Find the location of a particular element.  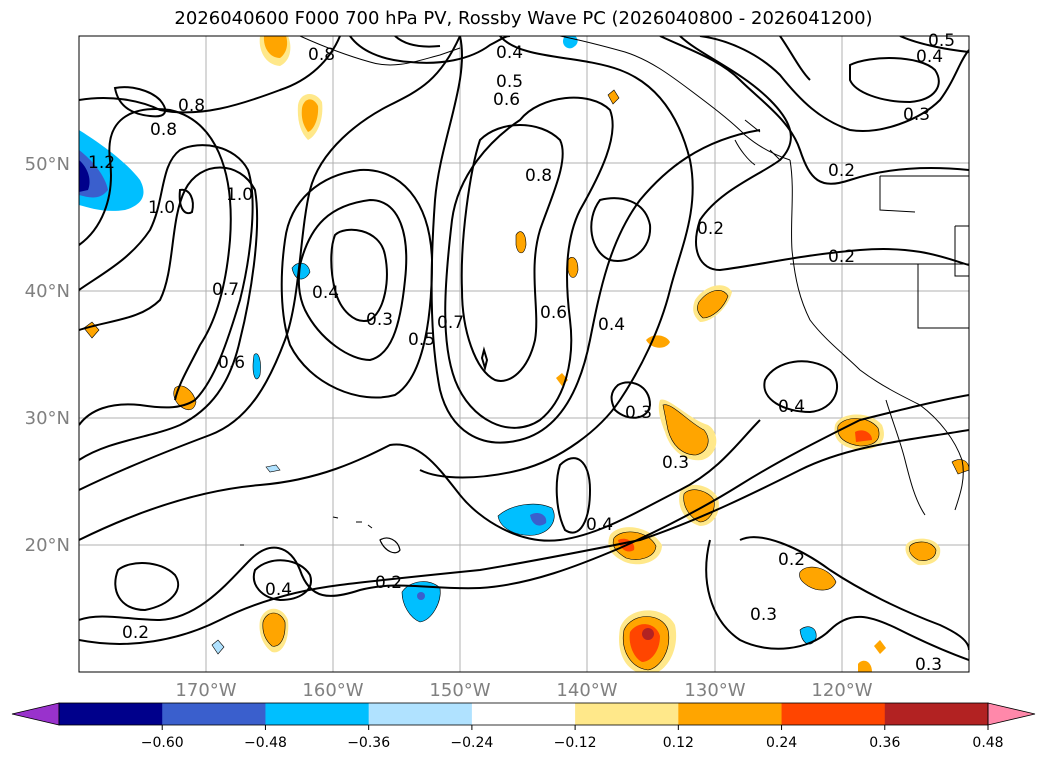

colorbar-tick-label: −0.24 is located at coordinates (471, 743).